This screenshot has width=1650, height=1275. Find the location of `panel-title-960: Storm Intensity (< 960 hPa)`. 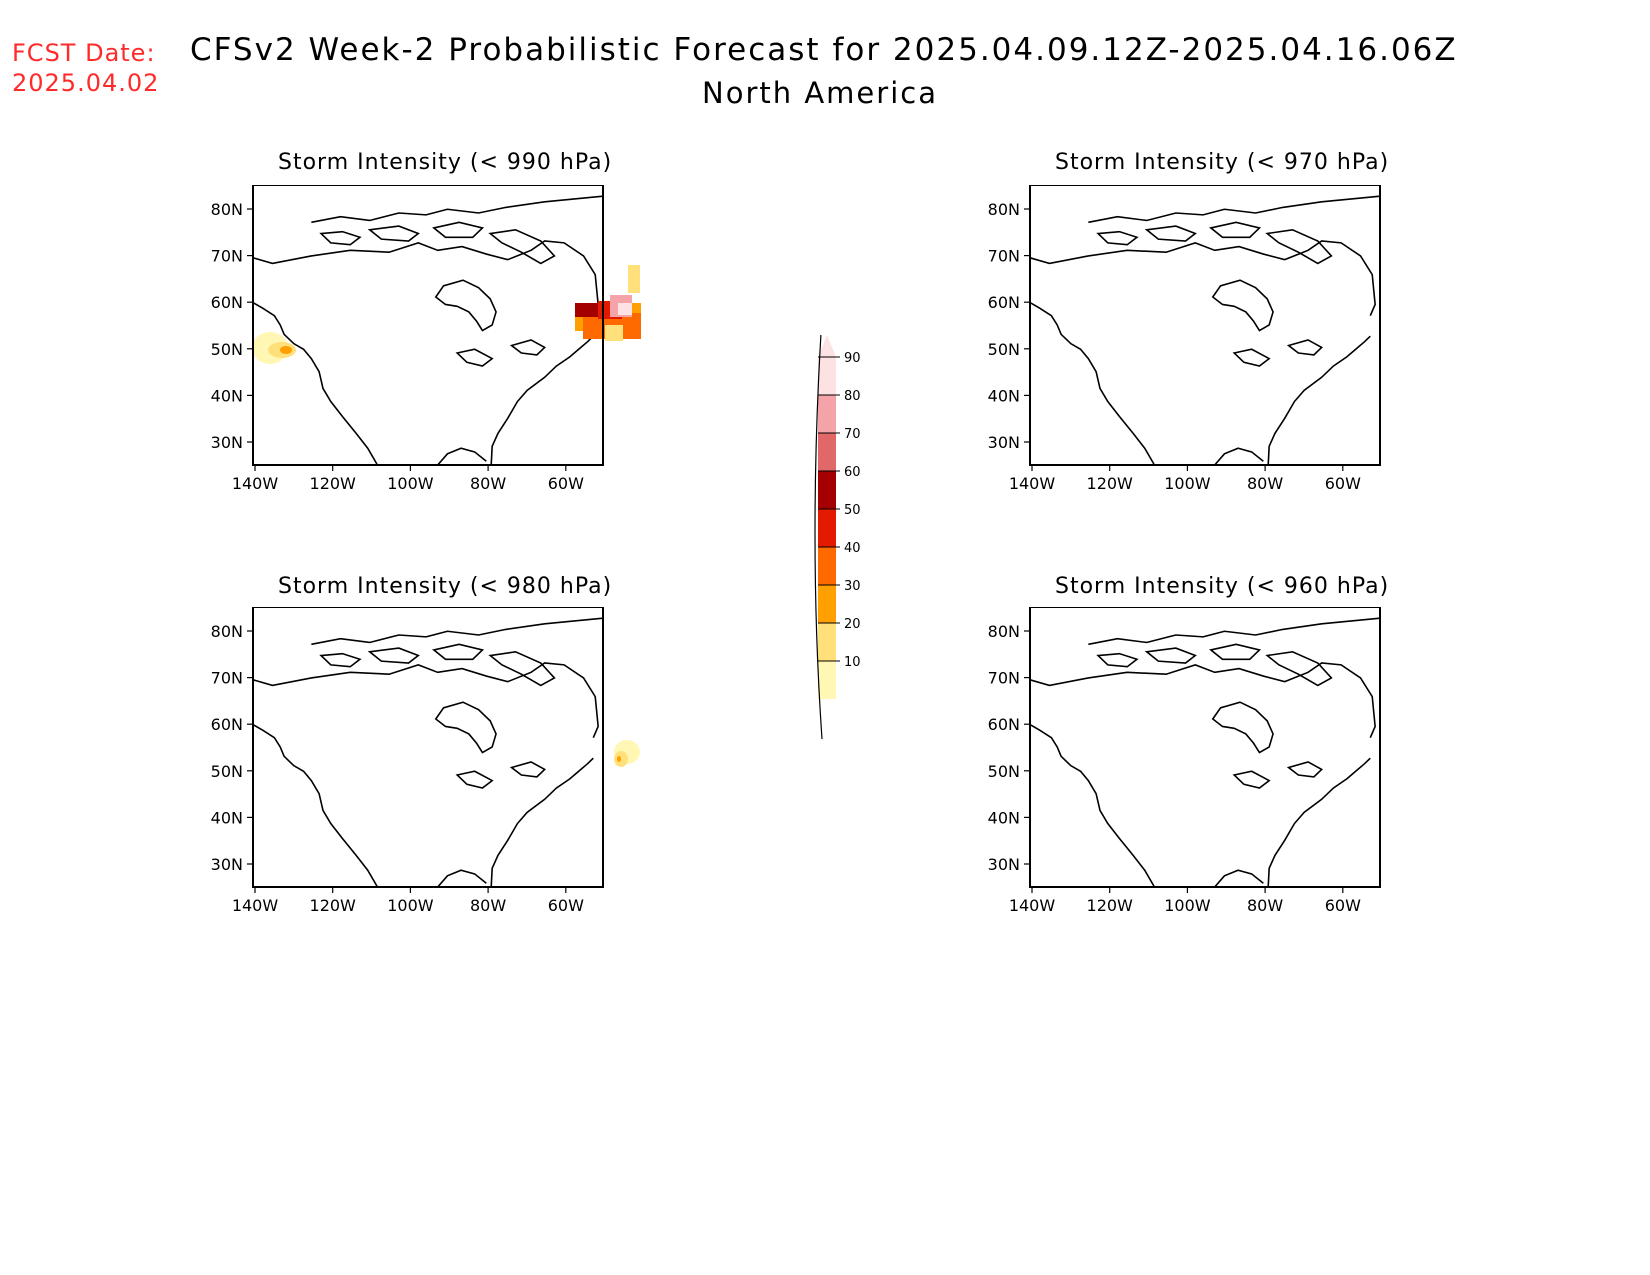

panel-title-960: Storm Intensity (< 960 hPa) is located at coordinates (1222, 586).